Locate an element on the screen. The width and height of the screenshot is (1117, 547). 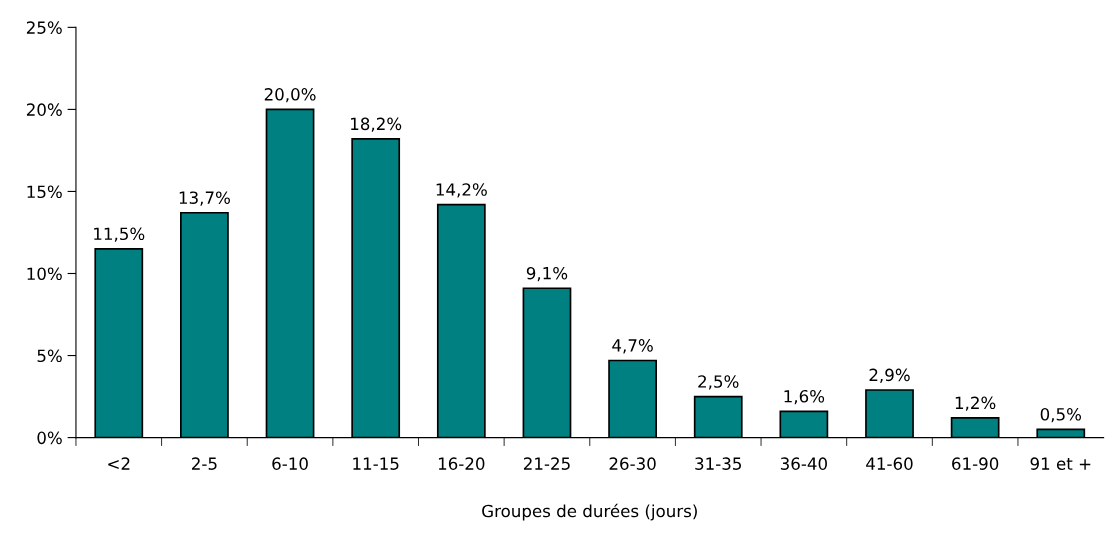
x-tick-label: 6-10 is located at coordinates (290, 463).